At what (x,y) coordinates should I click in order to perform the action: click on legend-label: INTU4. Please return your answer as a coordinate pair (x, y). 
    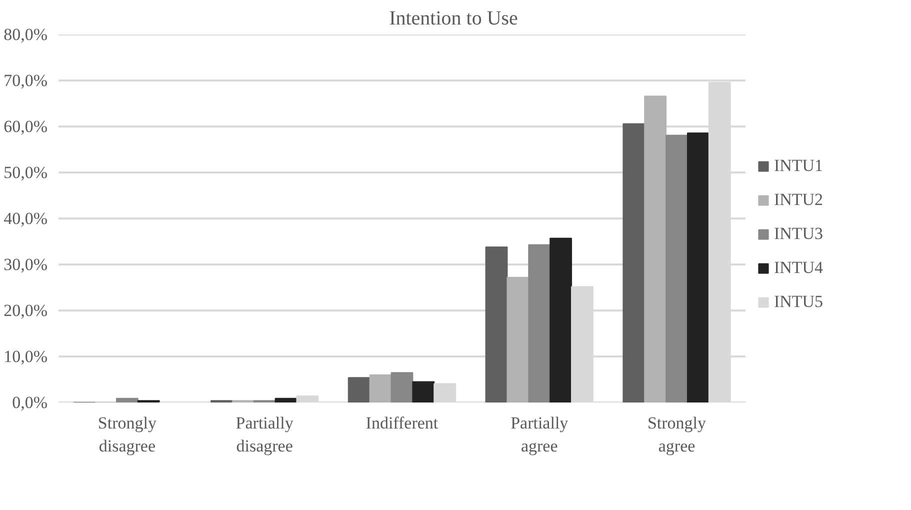
    Looking at the image, I should click on (799, 268).